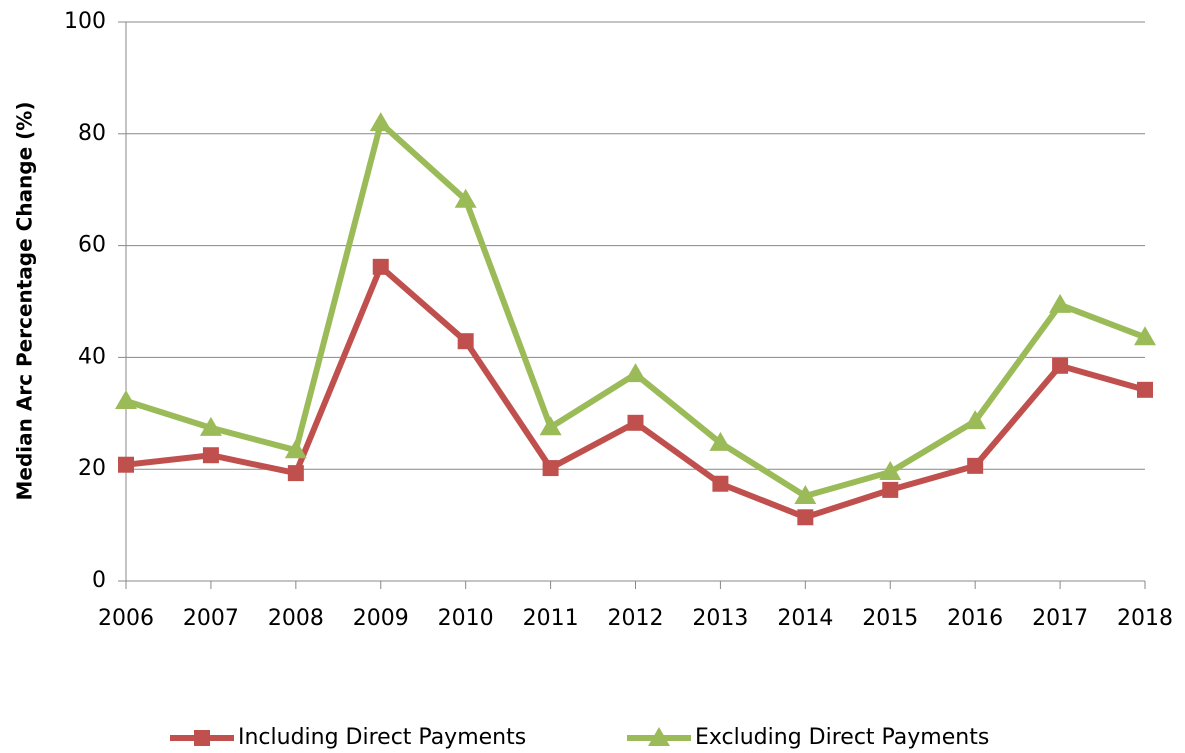 The image size is (1185, 753). I want to click on x-tick-label: 2010, so click(466, 618).